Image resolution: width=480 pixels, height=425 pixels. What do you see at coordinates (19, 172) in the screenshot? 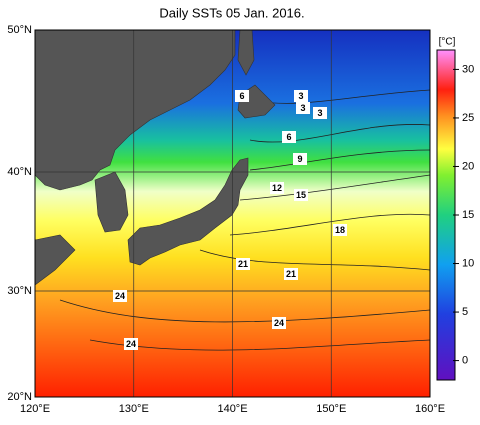
I see `y-axis-label: 40°N` at bounding box center [19, 172].